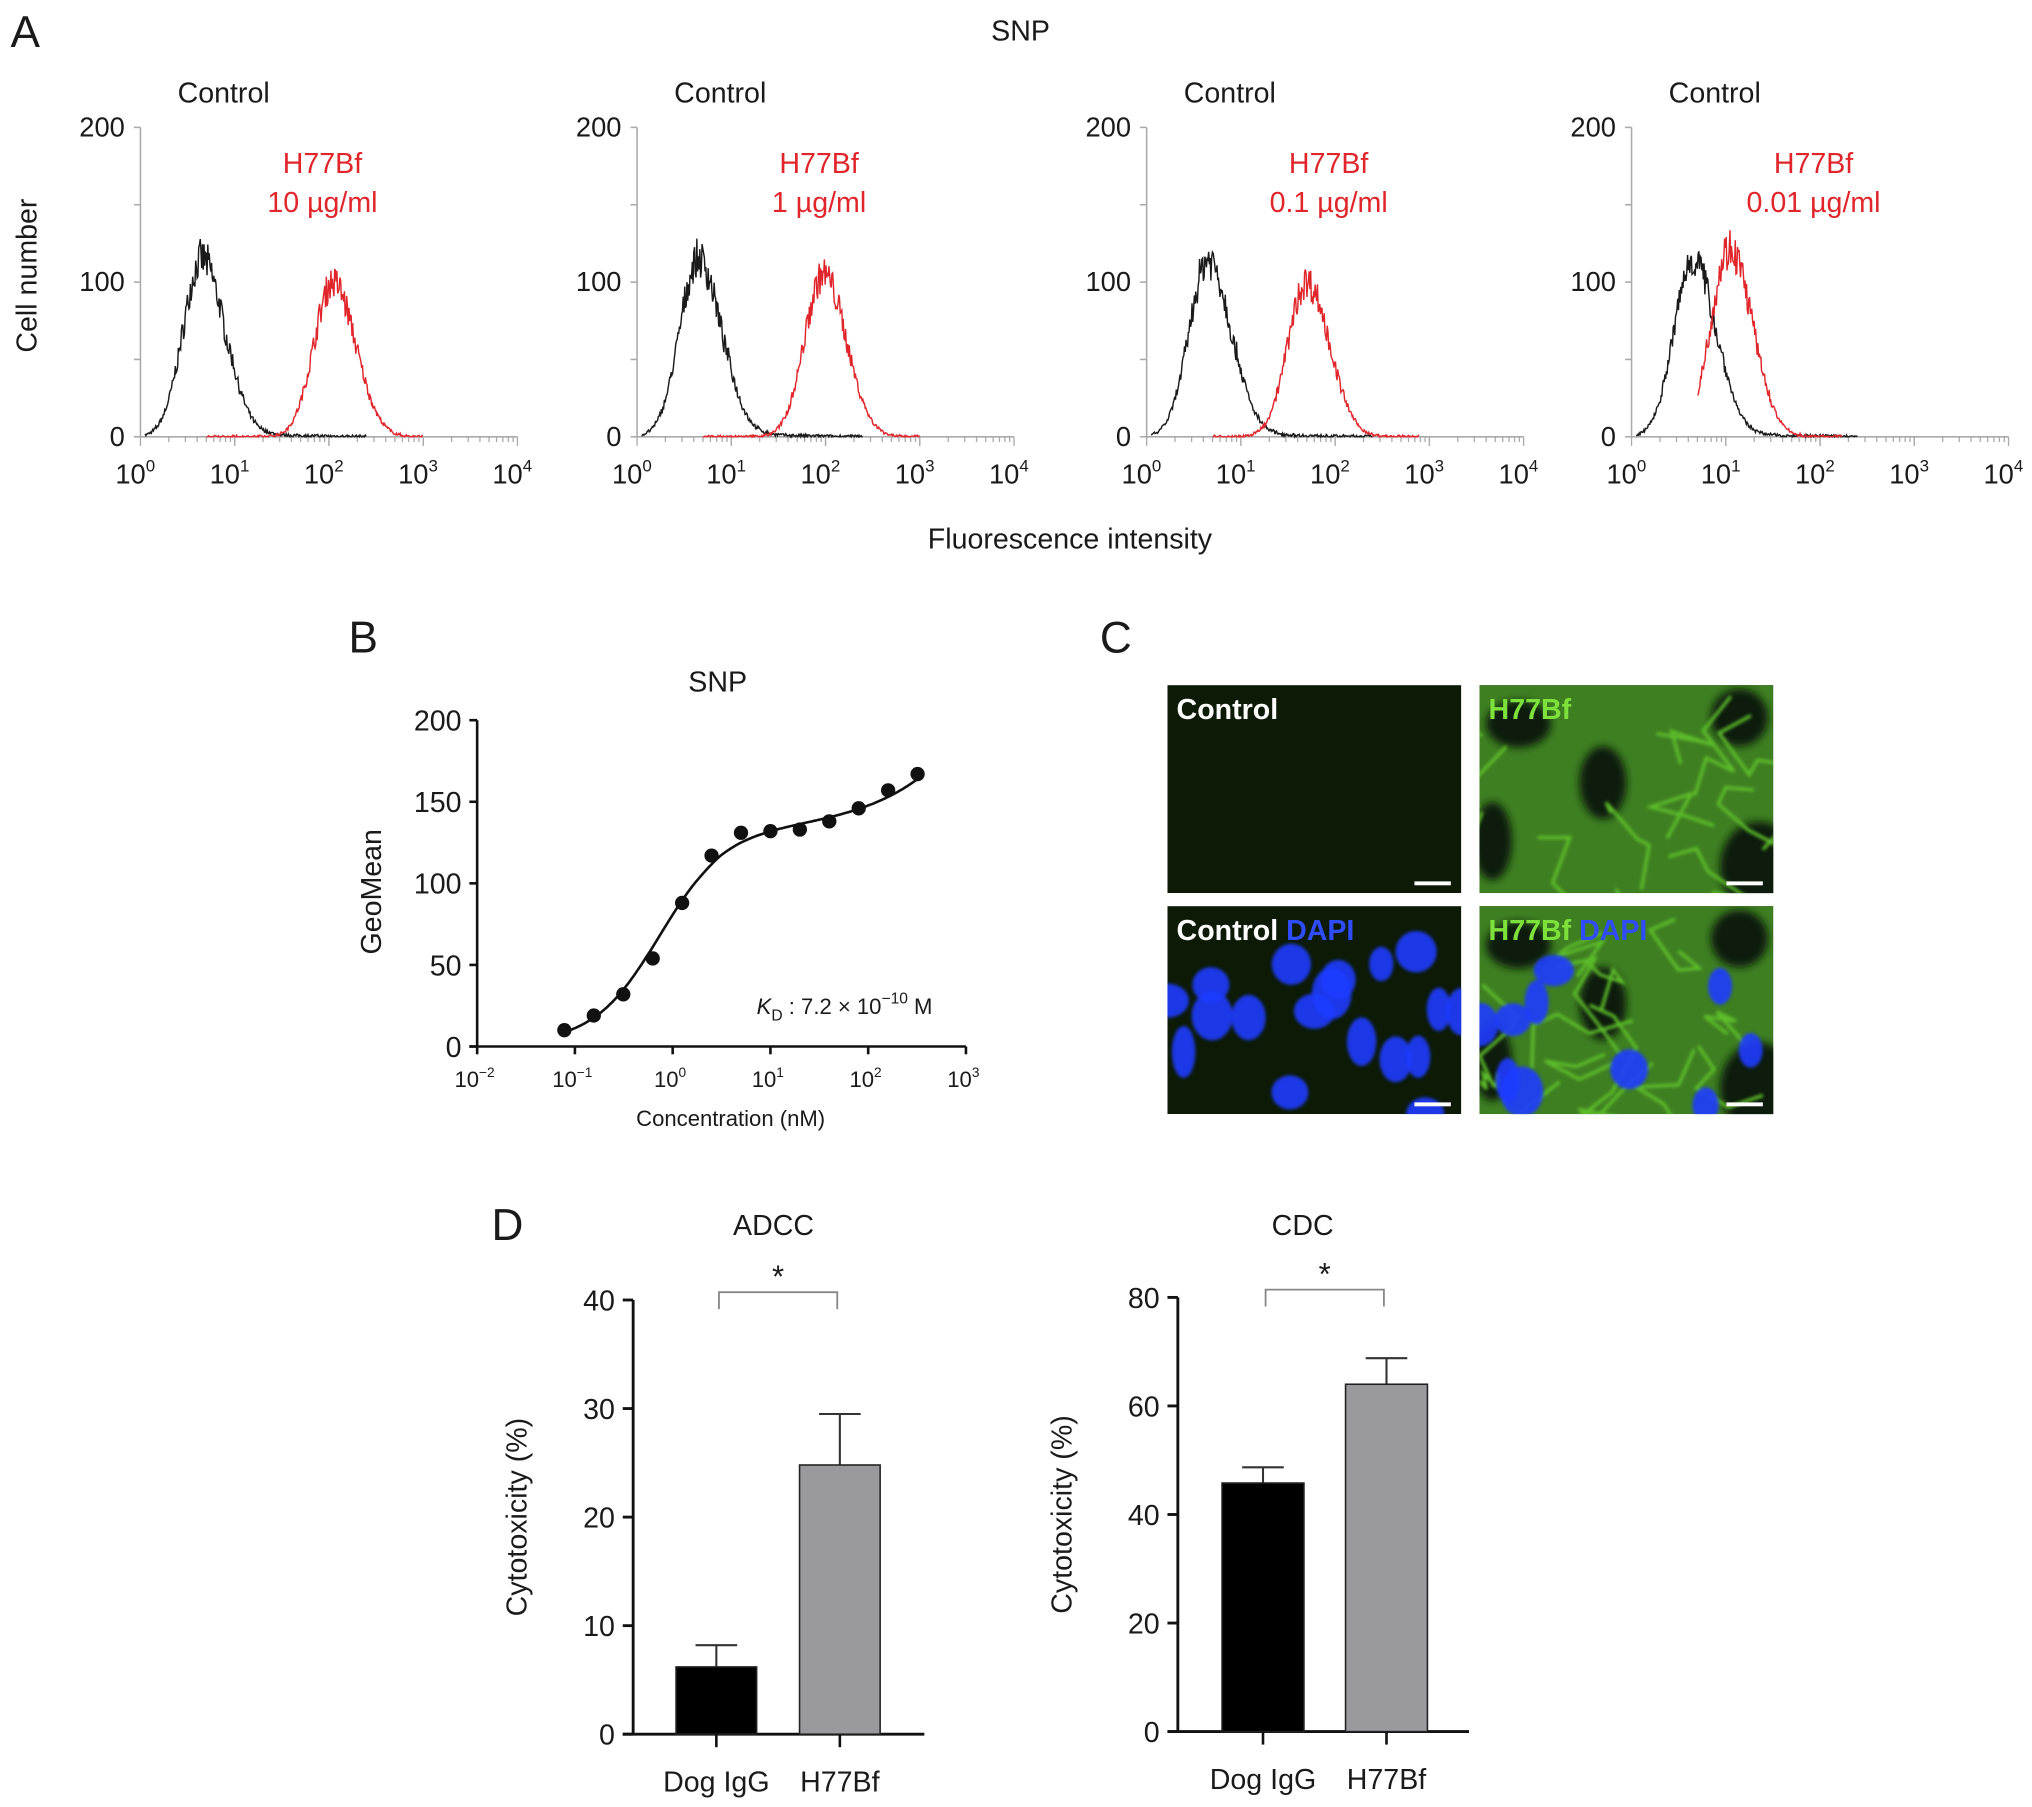 Image resolution: width=2032 pixels, height=1807 pixels. I want to click on binding-title: SNP, so click(717, 683).